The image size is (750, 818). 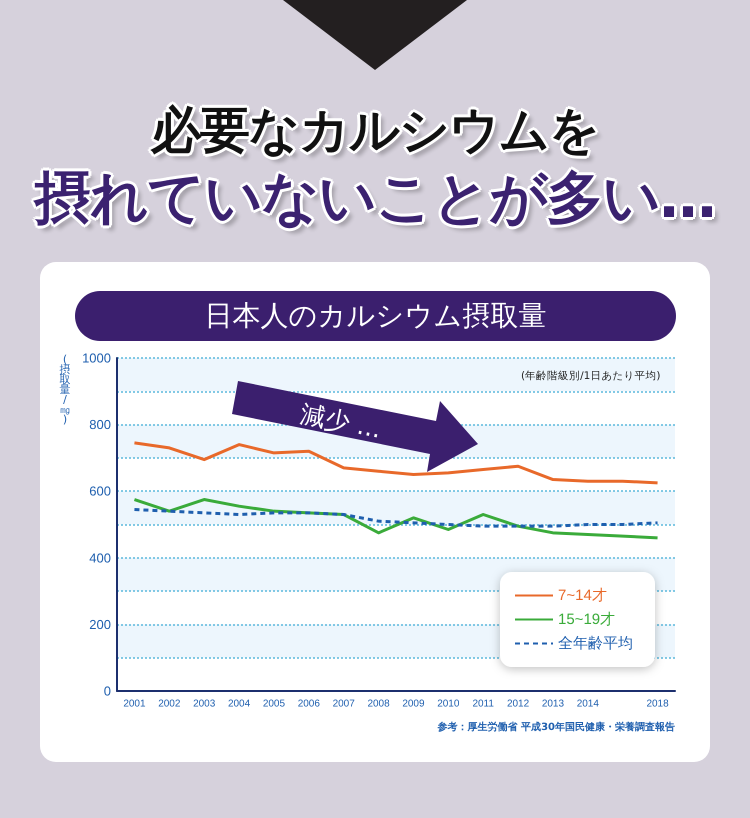 I want to click on y-tick-label: 0, so click(x=107, y=691).